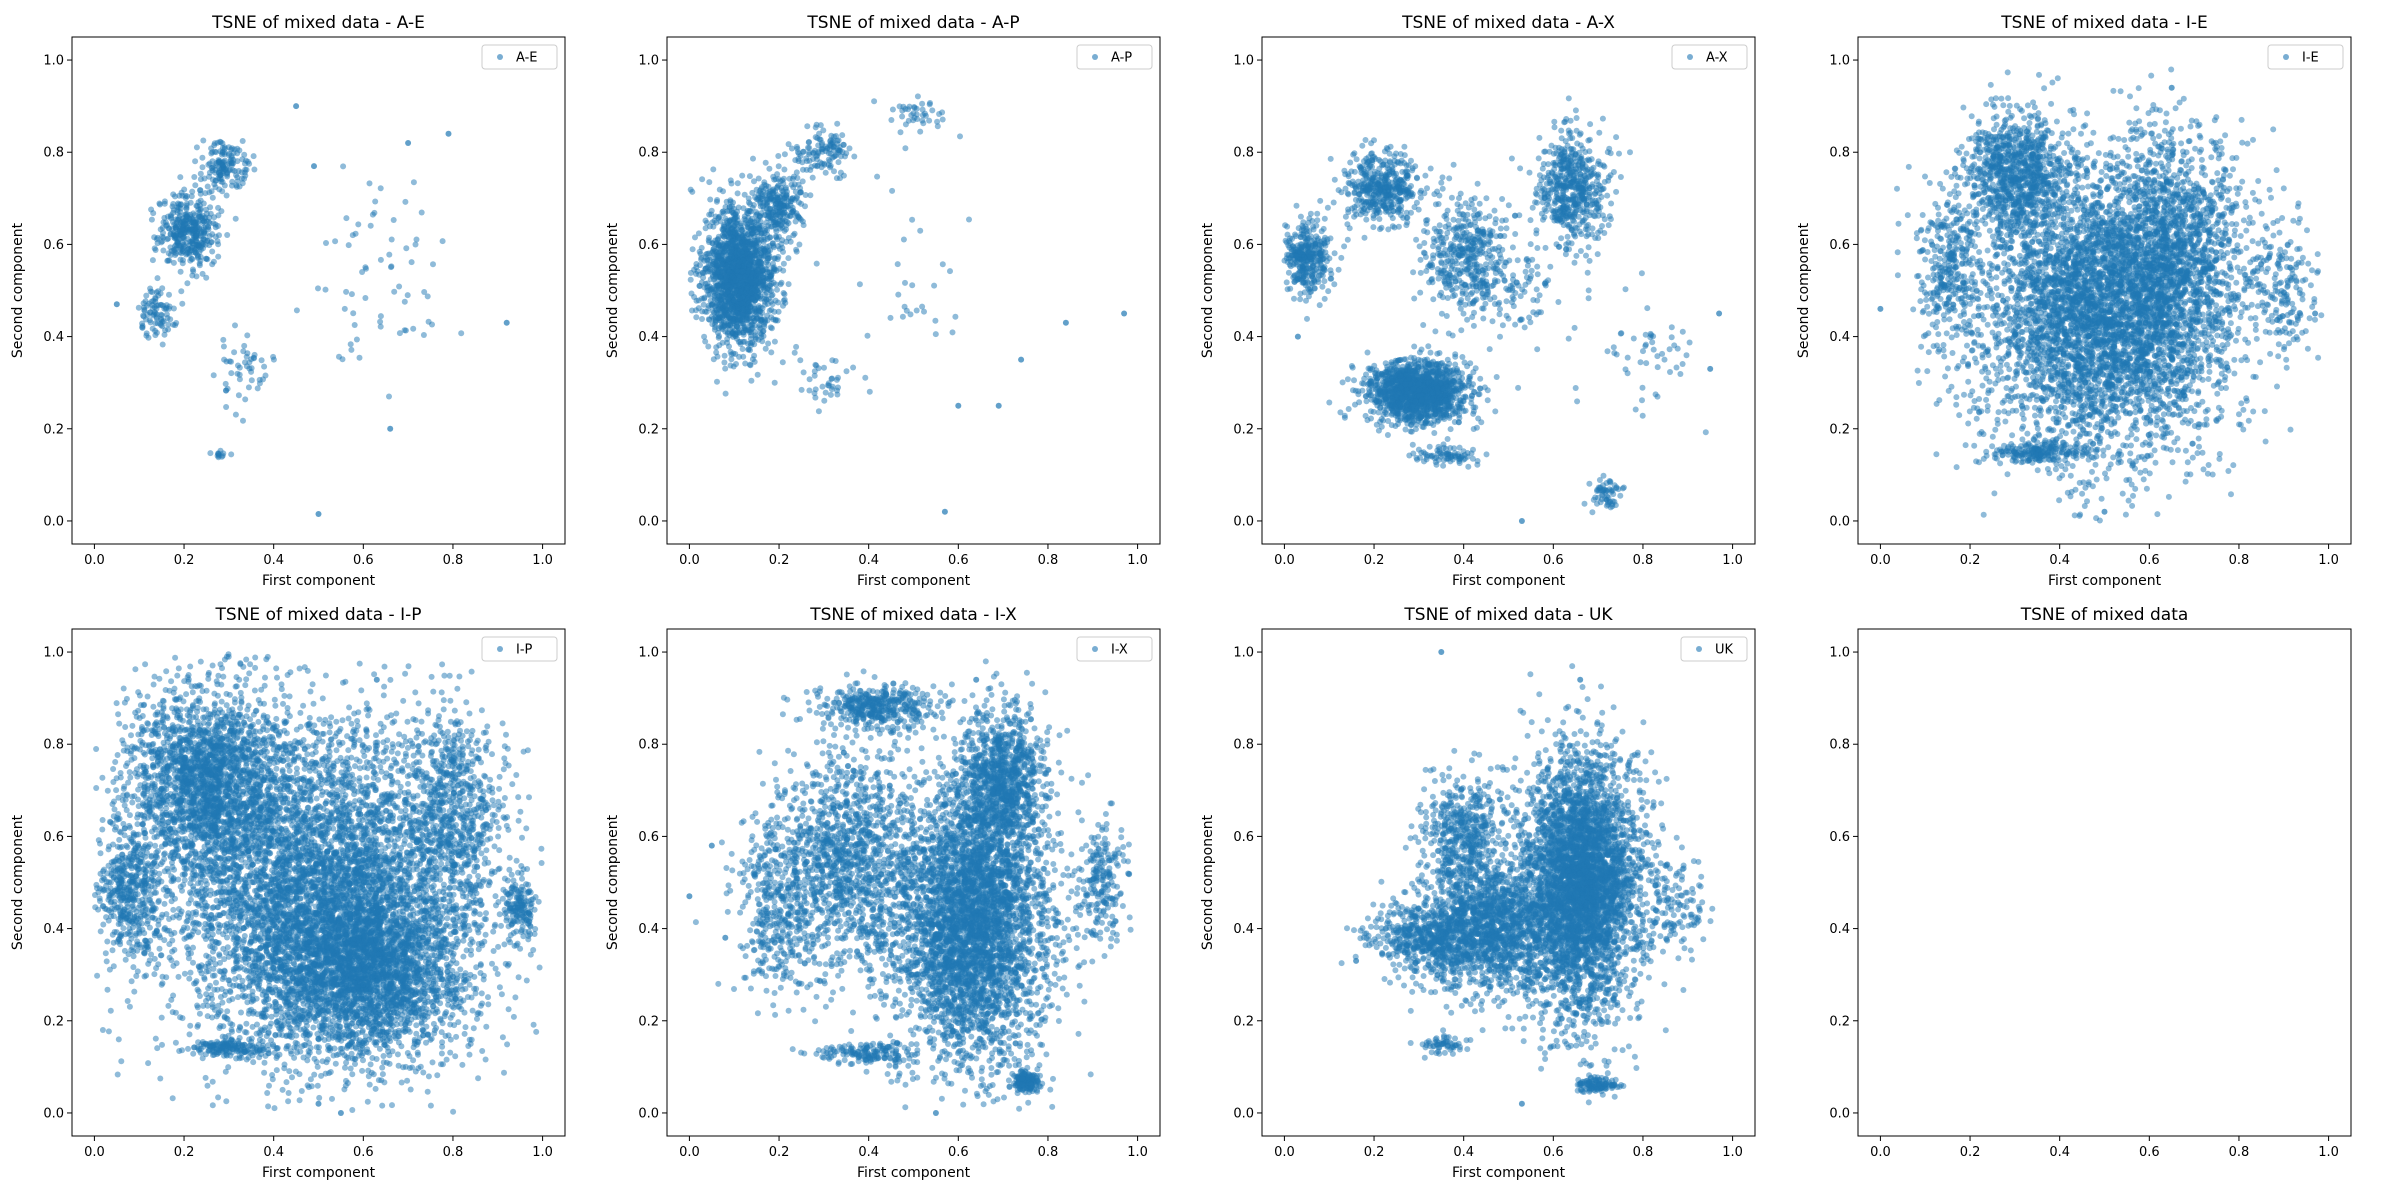 The height and width of the screenshot is (1200, 2400). What do you see at coordinates (912, 23) in the screenshot?
I see `chart-title: TSNE of mixed data - A-P` at bounding box center [912, 23].